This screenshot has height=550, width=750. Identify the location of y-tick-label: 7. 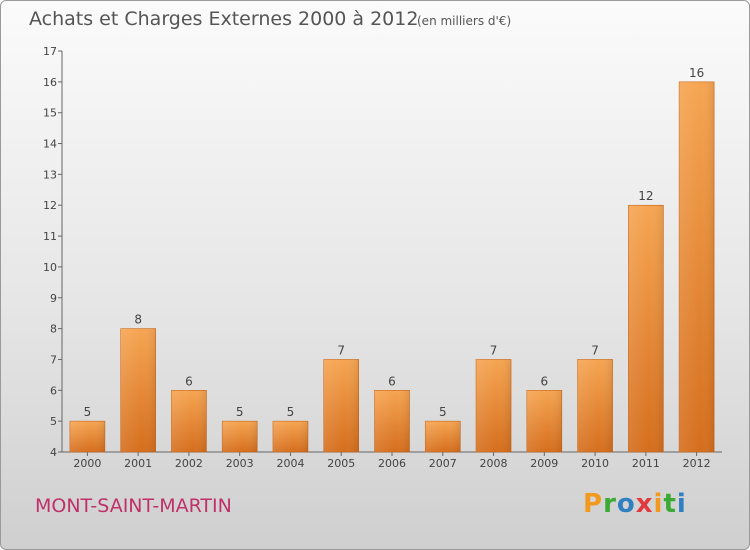
(53, 359).